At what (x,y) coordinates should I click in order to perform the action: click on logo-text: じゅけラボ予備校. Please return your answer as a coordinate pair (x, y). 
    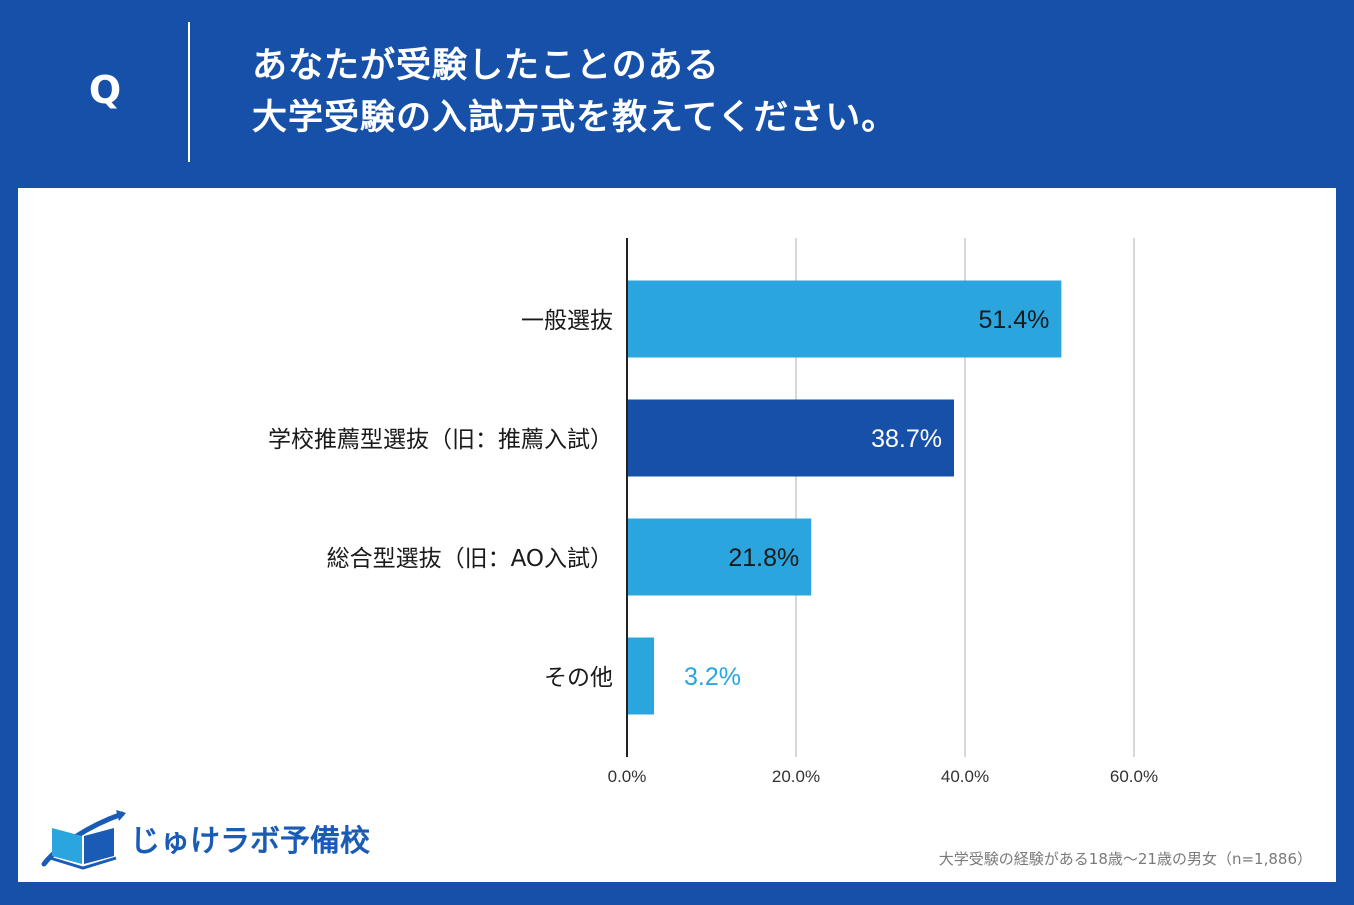
    Looking at the image, I should click on (250, 841).